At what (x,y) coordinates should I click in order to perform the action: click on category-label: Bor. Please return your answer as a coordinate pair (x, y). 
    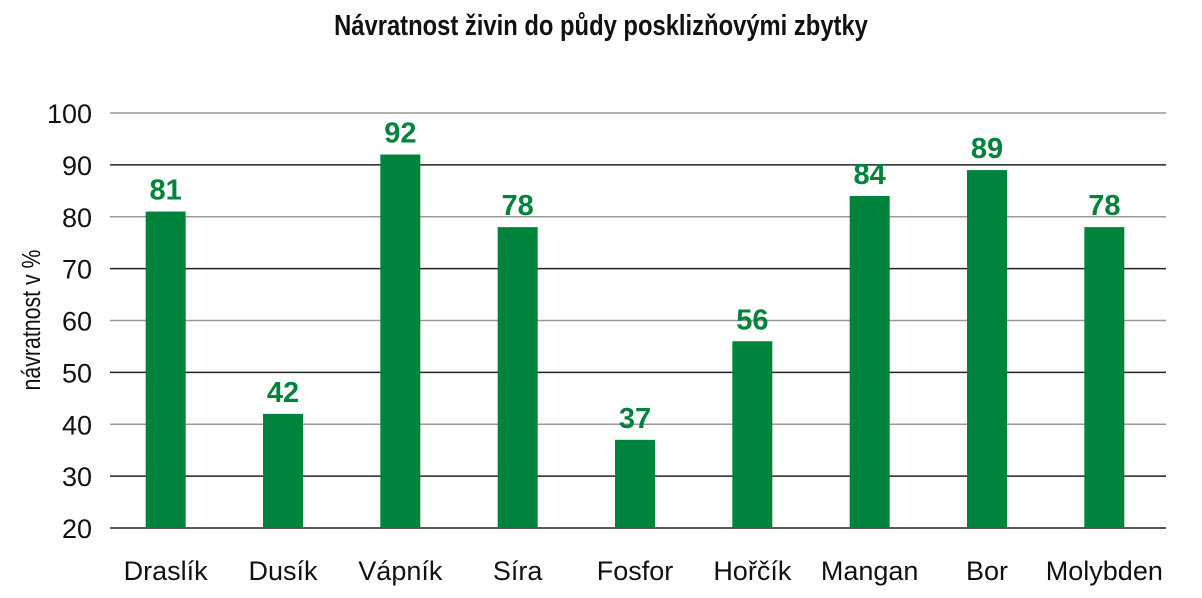
    Looking at the image, I should click on (987, 571).